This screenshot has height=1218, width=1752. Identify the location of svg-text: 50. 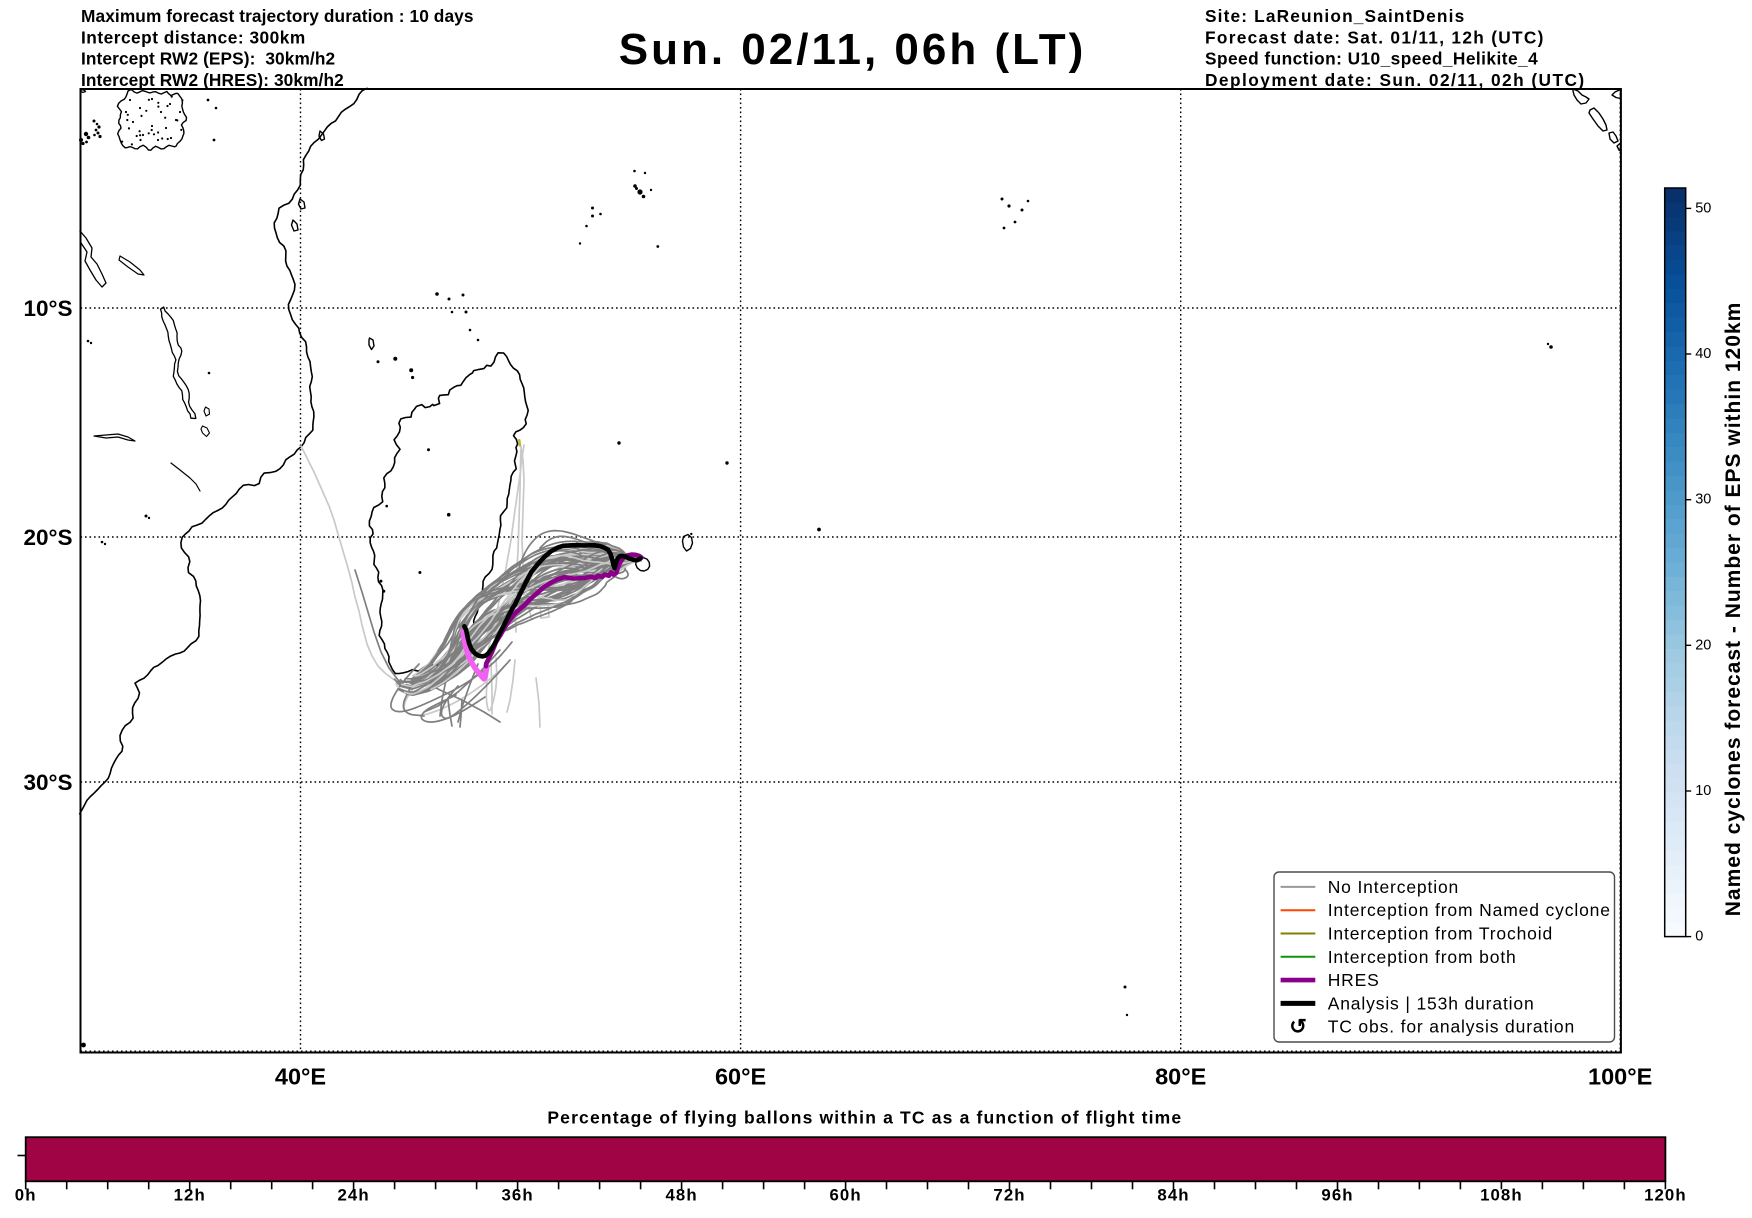
(1703, 208).